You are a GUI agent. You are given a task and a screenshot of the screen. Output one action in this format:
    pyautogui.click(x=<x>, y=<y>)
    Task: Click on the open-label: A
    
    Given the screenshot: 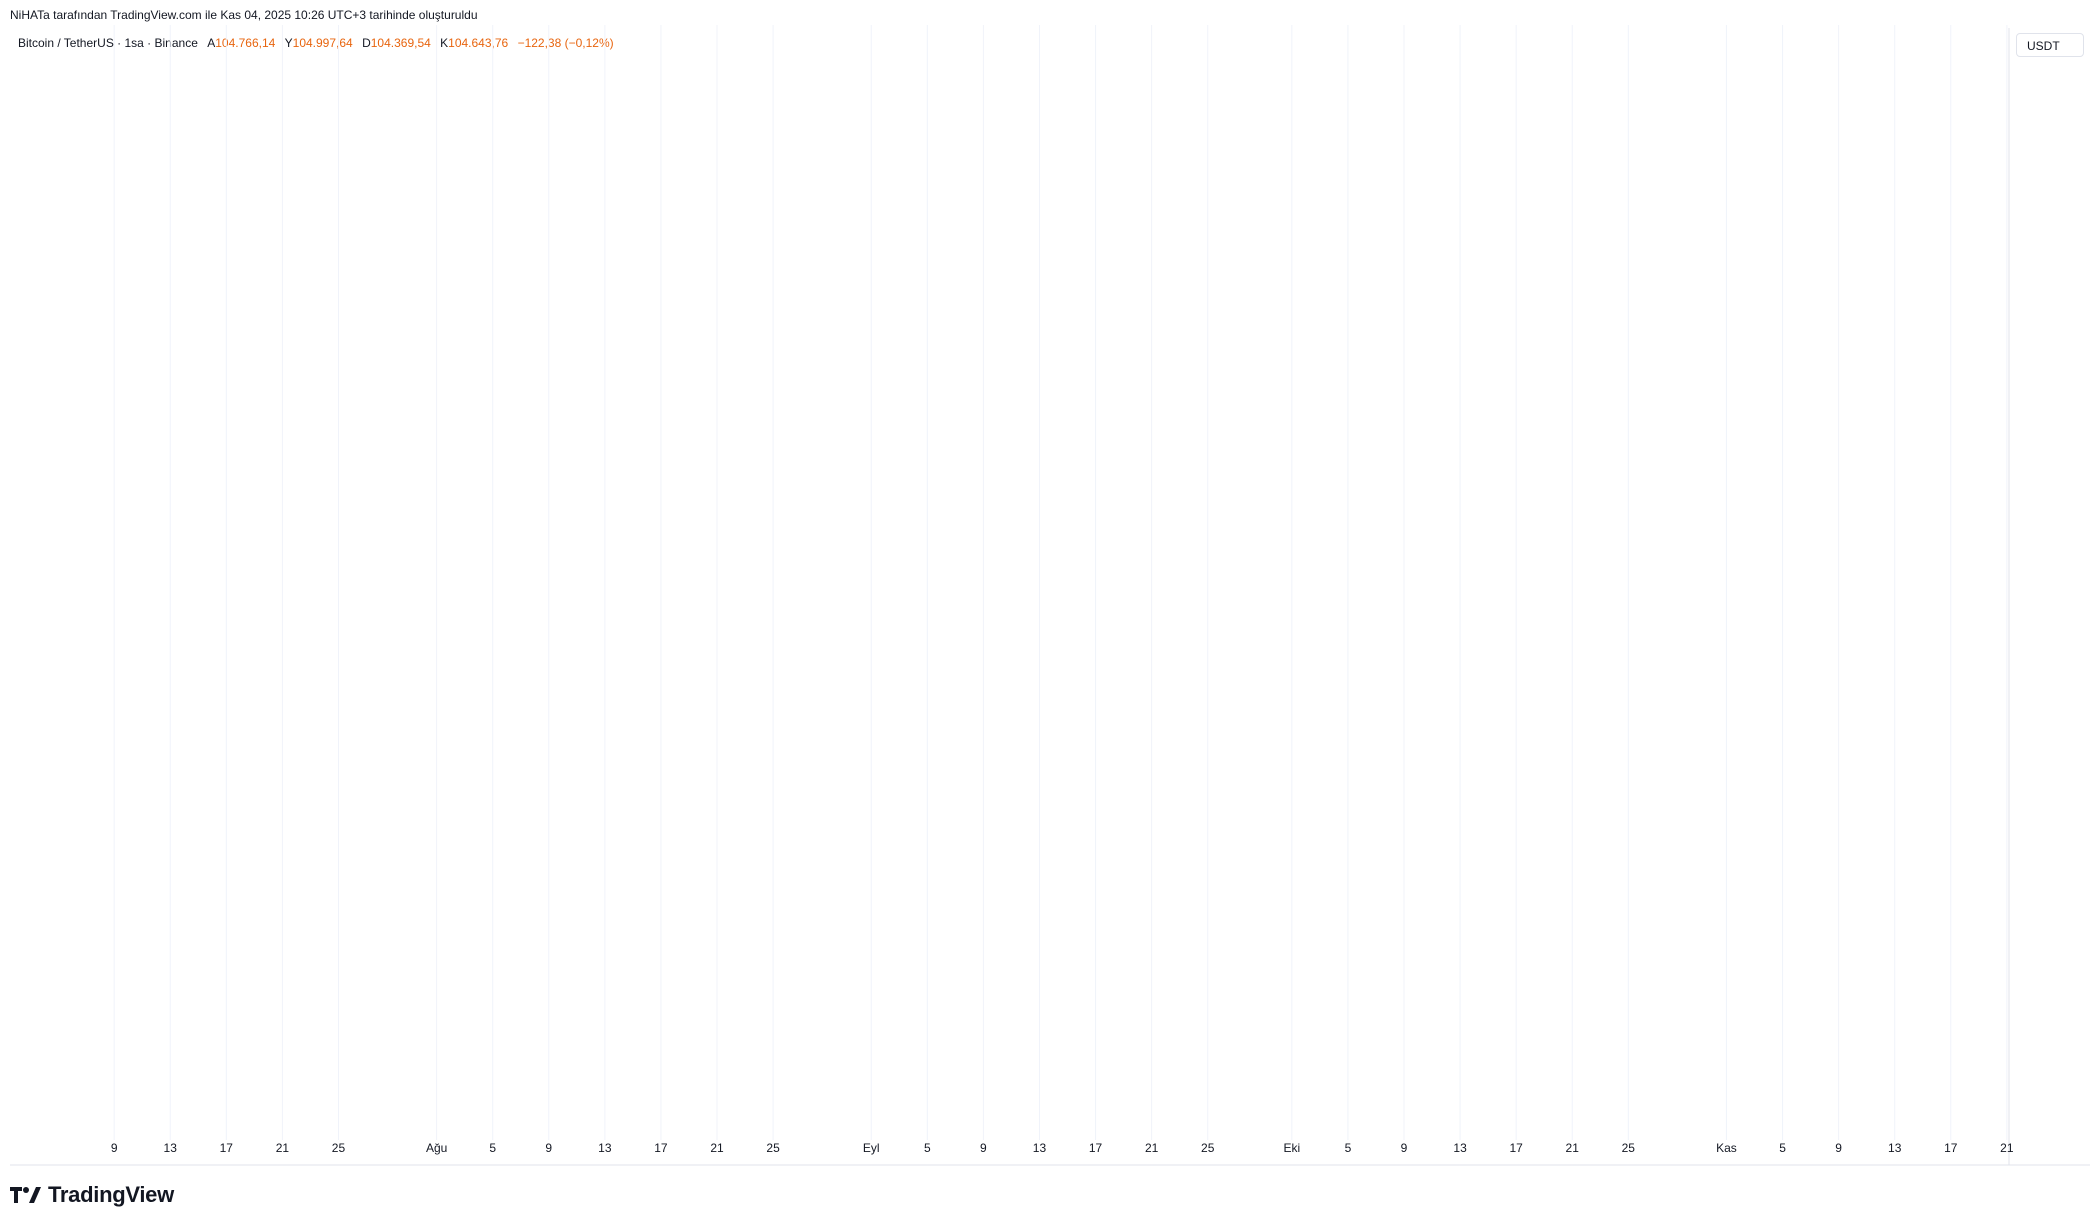 What is the action you would take?
    pyautogui.click(x=211, y=43)
    